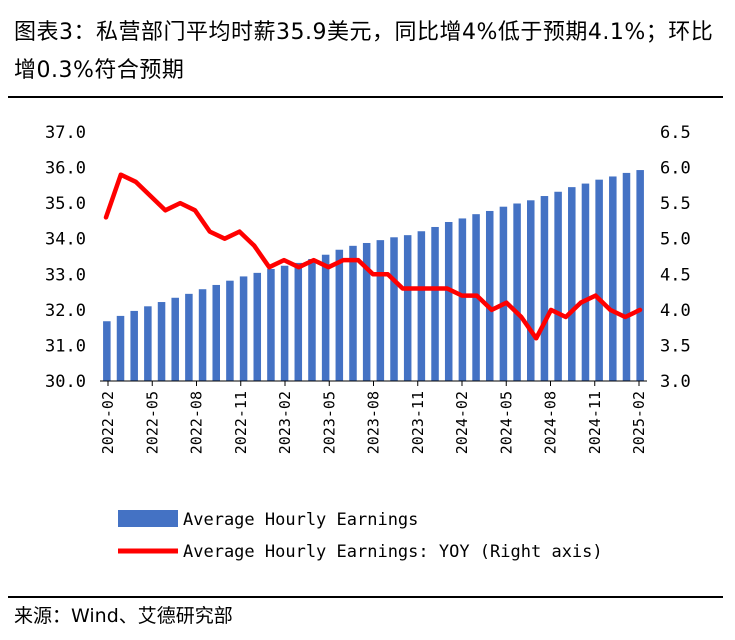 Image resolution: width=735 pixels, height=640 pixels. I want to click on x-axis-tick-label: 2025-02, so click(639, 422).